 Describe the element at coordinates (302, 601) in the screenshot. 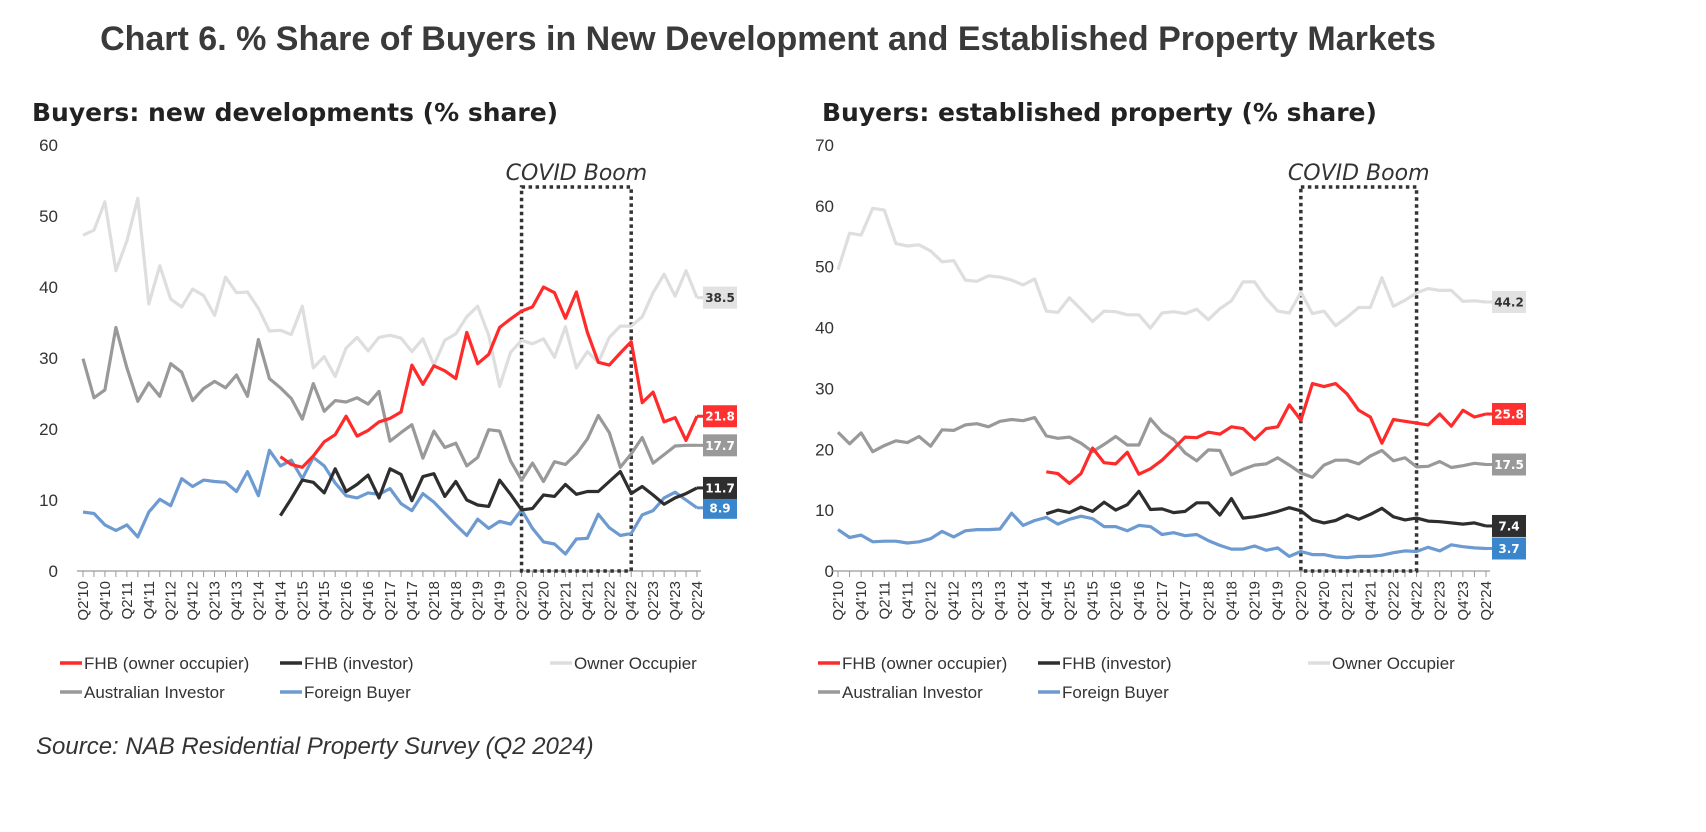

I see `x-tick-label: Q2'15` at that location.